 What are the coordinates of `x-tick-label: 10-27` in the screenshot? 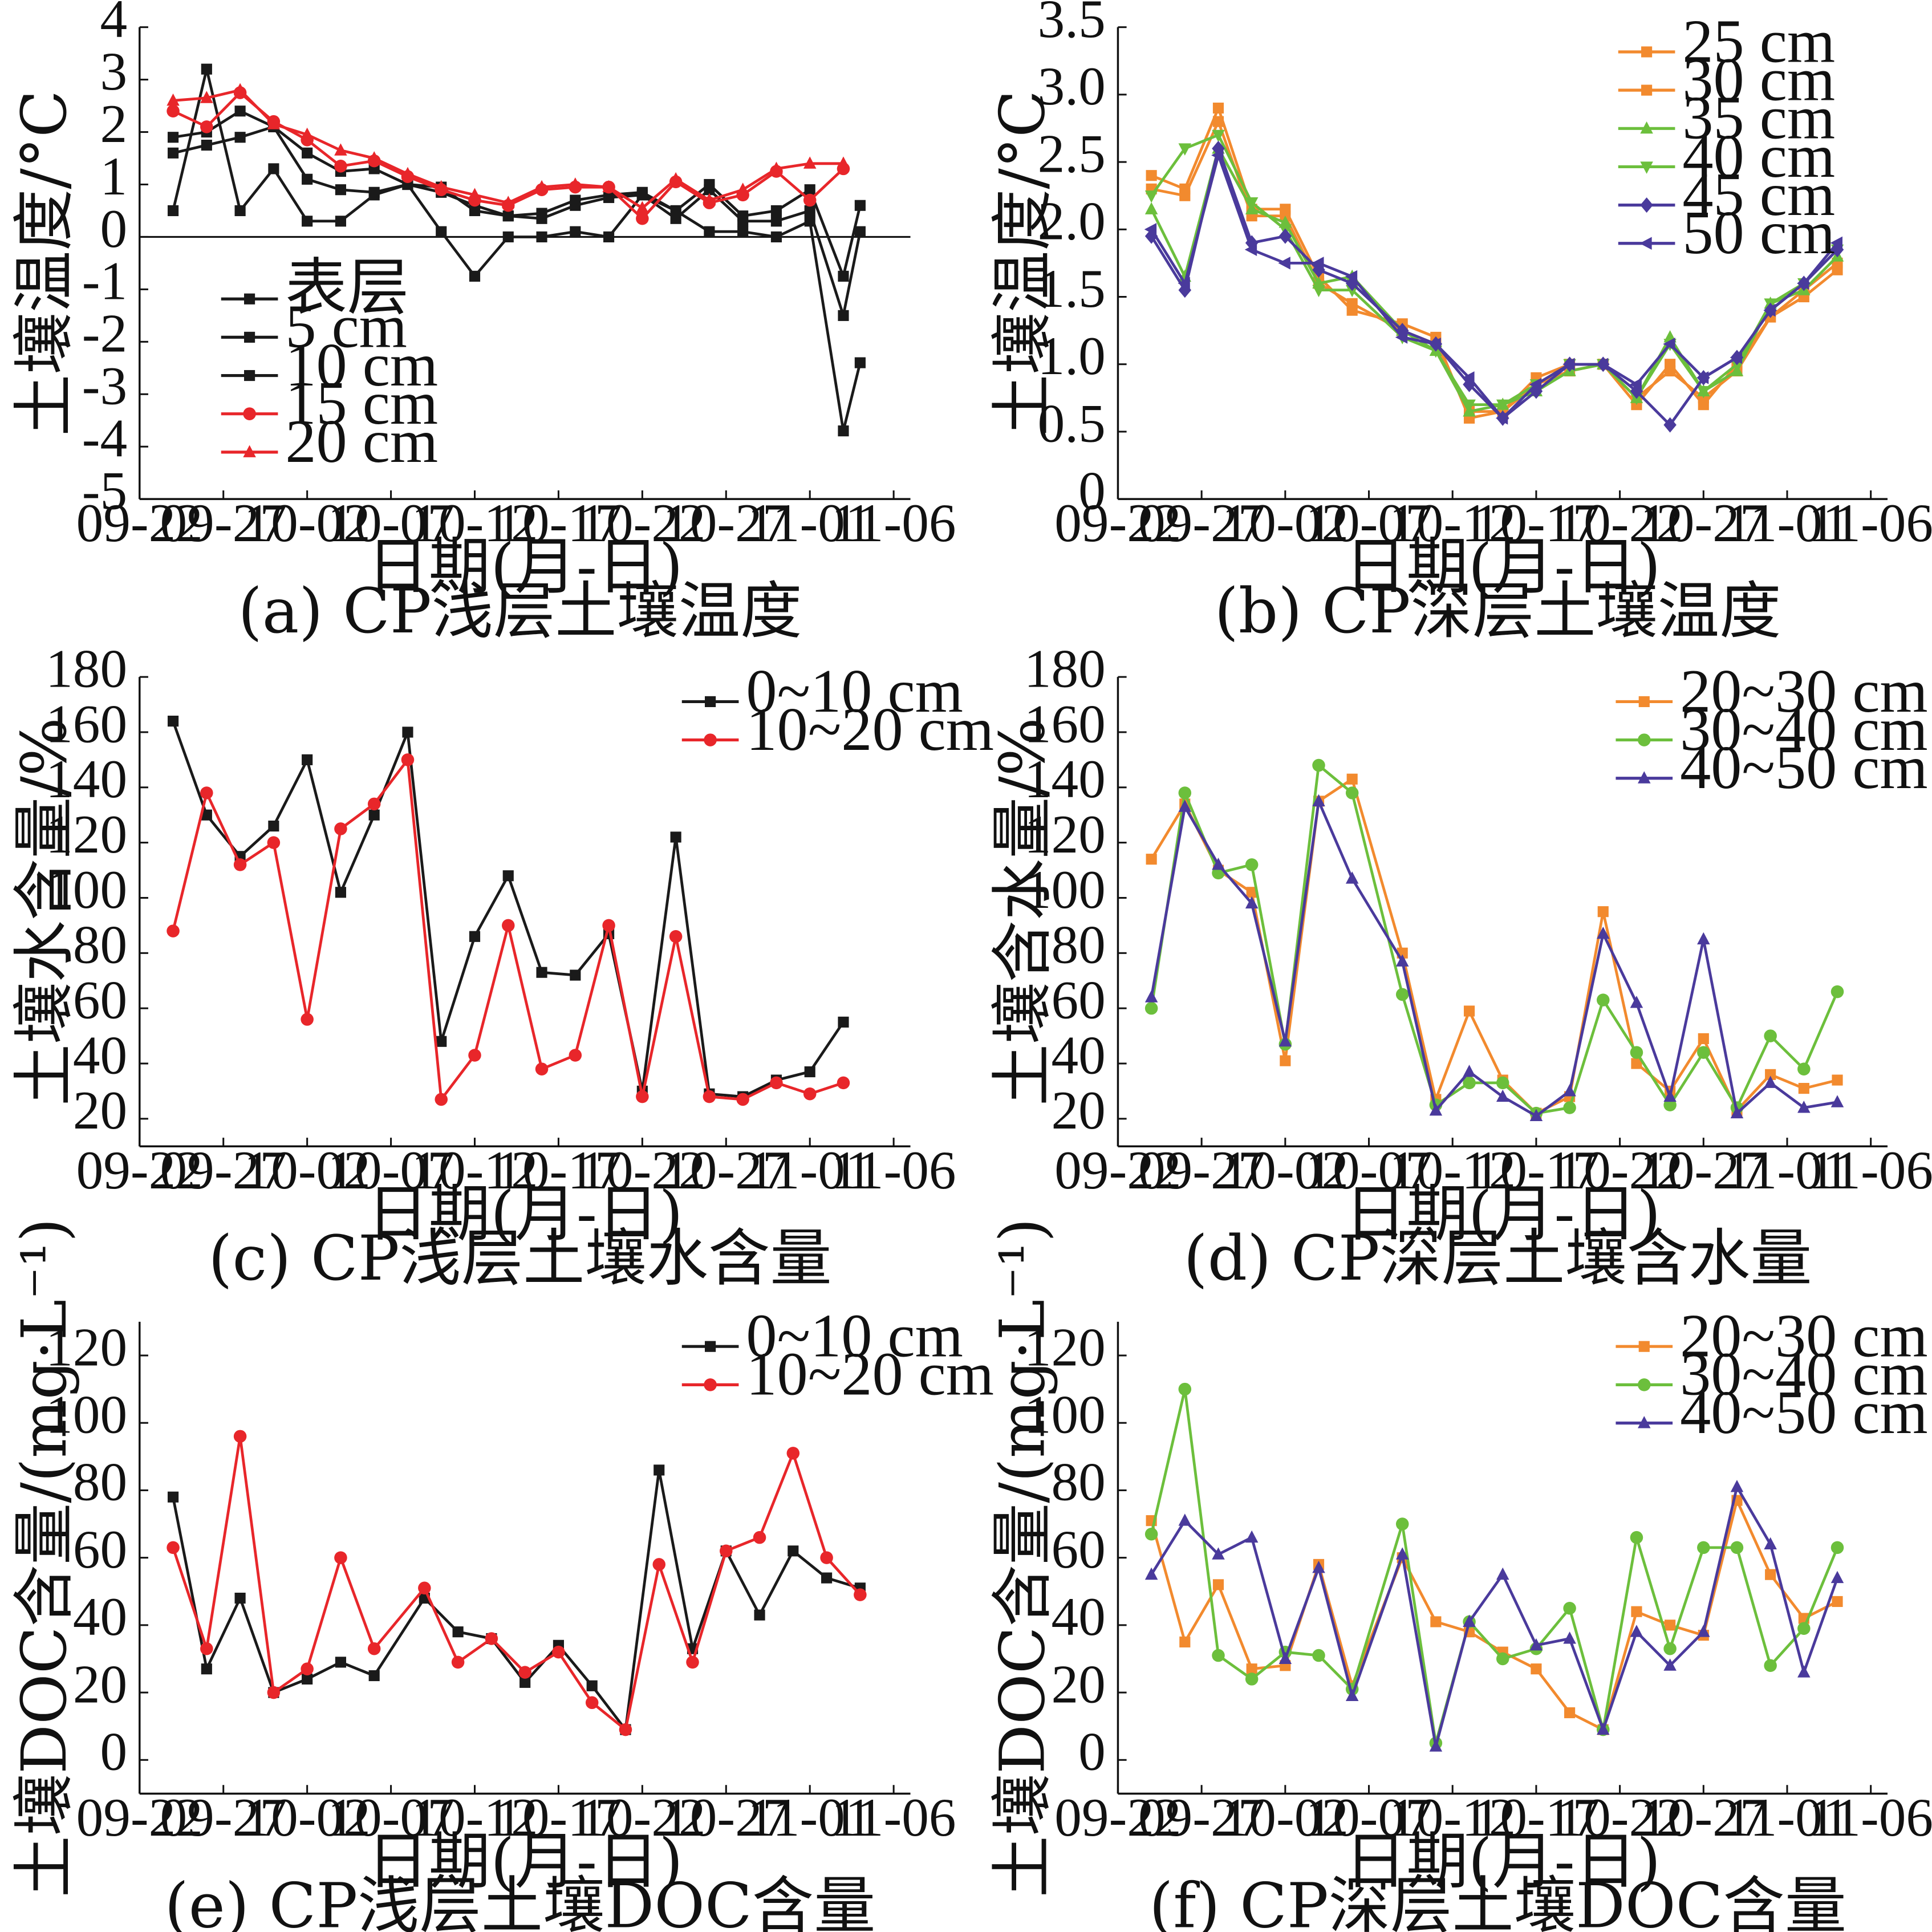 It's located at (1703, 523).